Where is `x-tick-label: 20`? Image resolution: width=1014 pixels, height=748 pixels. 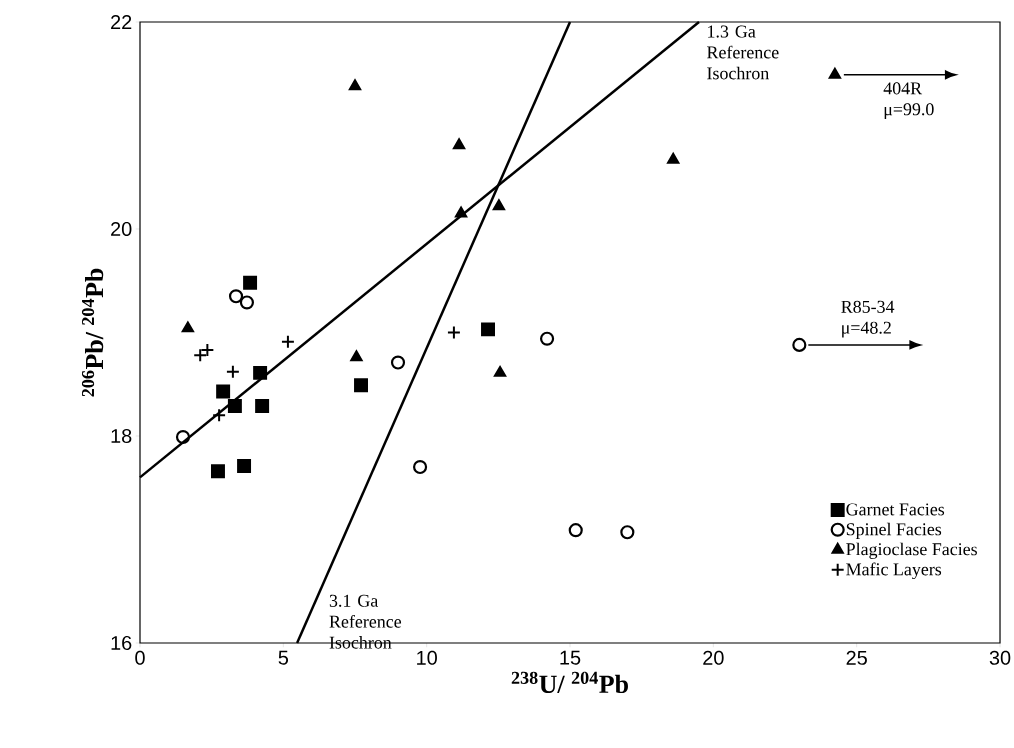
x-tick-label: 20 is located at coordinates (713, 657).